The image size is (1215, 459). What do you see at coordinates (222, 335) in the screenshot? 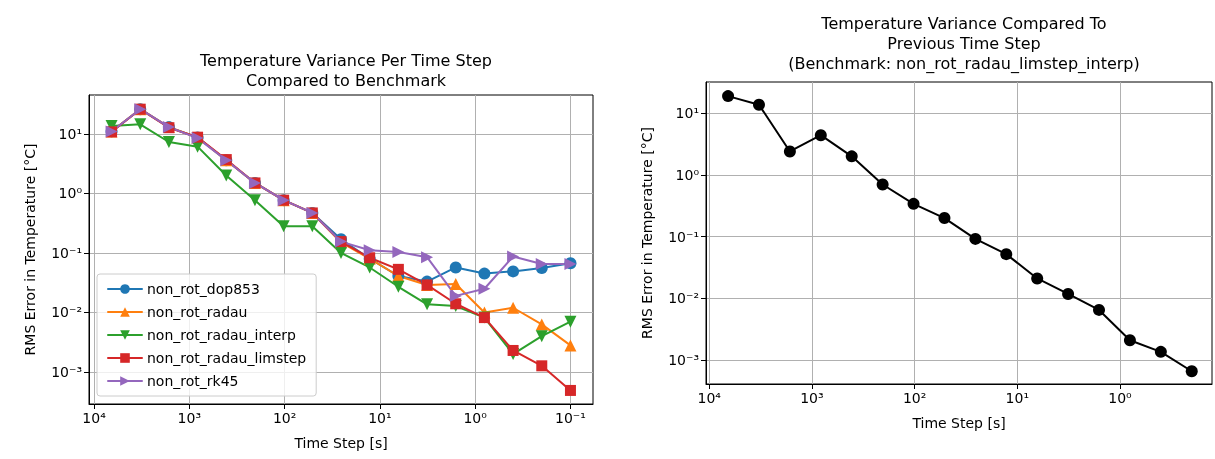
I see `legend-label: non_rot_radau_interp` at bounding box center [222, 335].